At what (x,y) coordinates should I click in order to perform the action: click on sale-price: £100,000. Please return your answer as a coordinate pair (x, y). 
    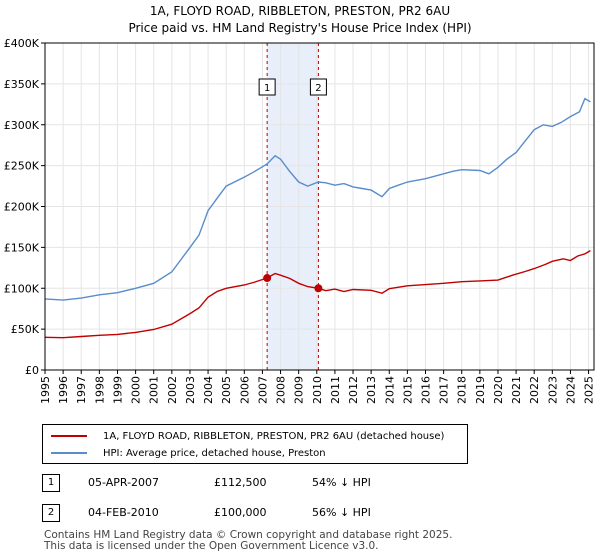
    Looking at the image, I should click on (240, 512).